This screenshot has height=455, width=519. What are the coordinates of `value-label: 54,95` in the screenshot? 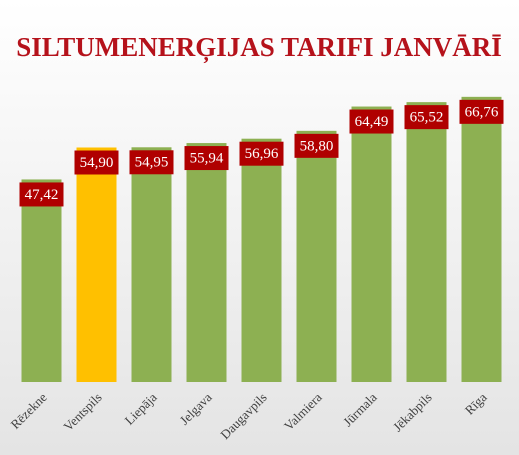 It's located at (152, 163).